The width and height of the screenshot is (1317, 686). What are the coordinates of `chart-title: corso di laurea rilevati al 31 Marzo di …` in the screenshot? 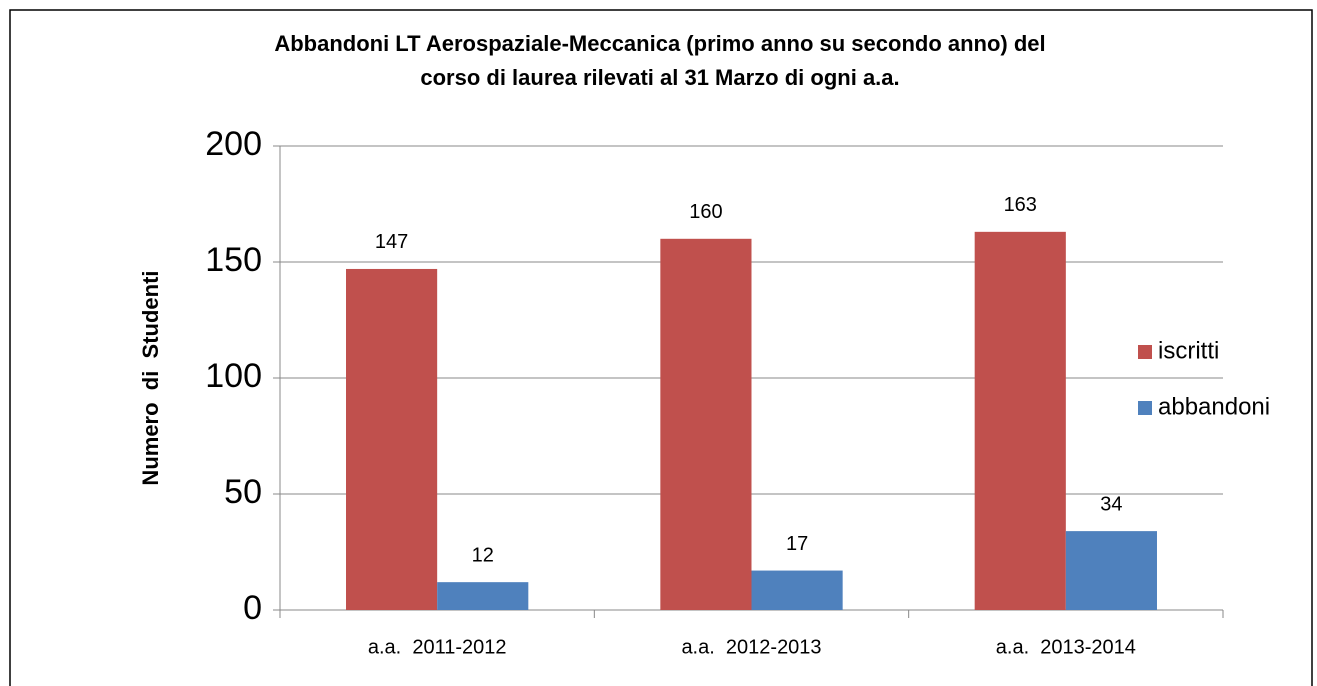 It's located at (659, 77).